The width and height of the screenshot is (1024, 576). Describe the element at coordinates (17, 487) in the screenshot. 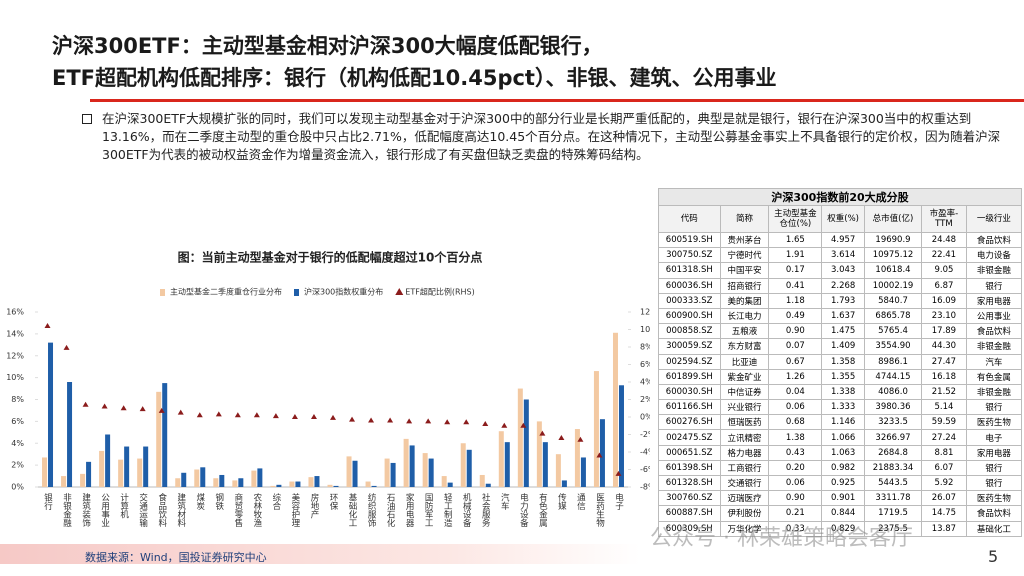

I see `y-tick-label: 0%` at that location.